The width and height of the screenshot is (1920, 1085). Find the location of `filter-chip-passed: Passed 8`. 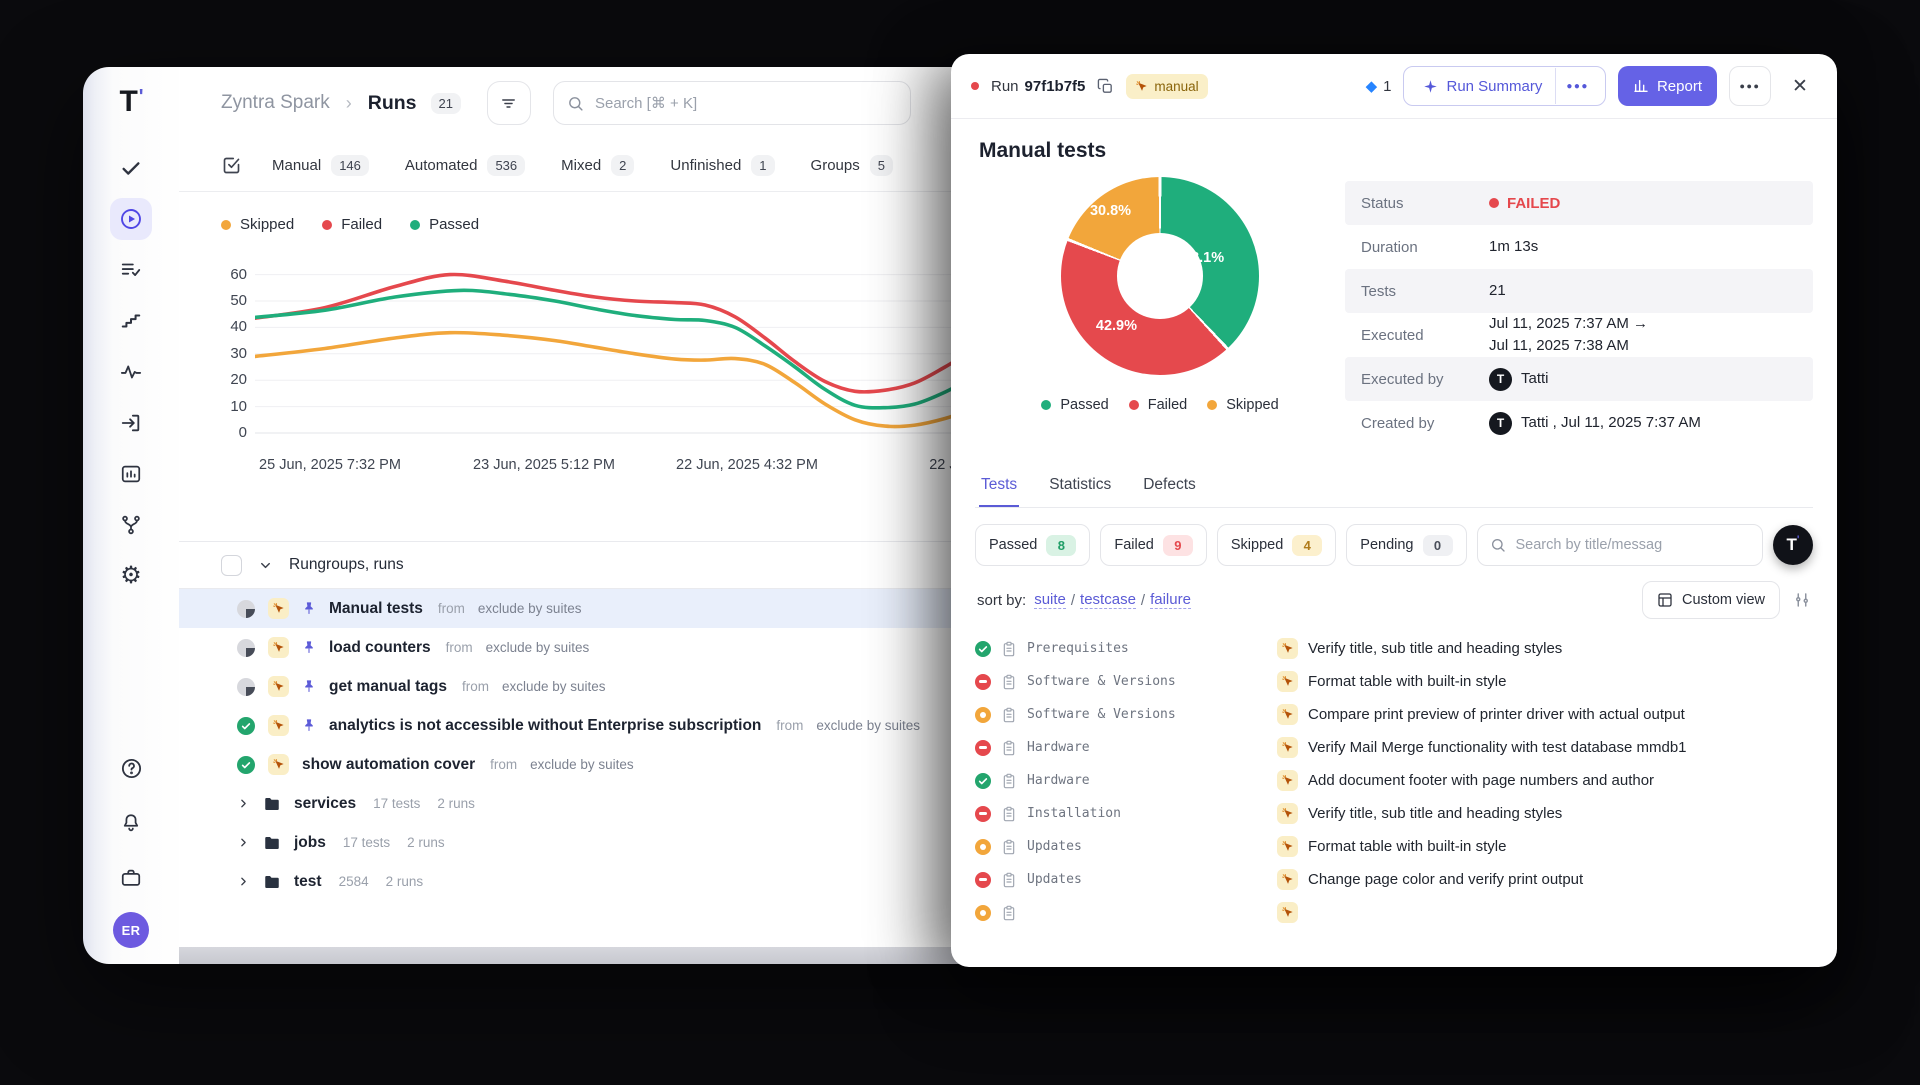

filter-chip-passed: Passed 8 is located at coordinates (1033, 545).